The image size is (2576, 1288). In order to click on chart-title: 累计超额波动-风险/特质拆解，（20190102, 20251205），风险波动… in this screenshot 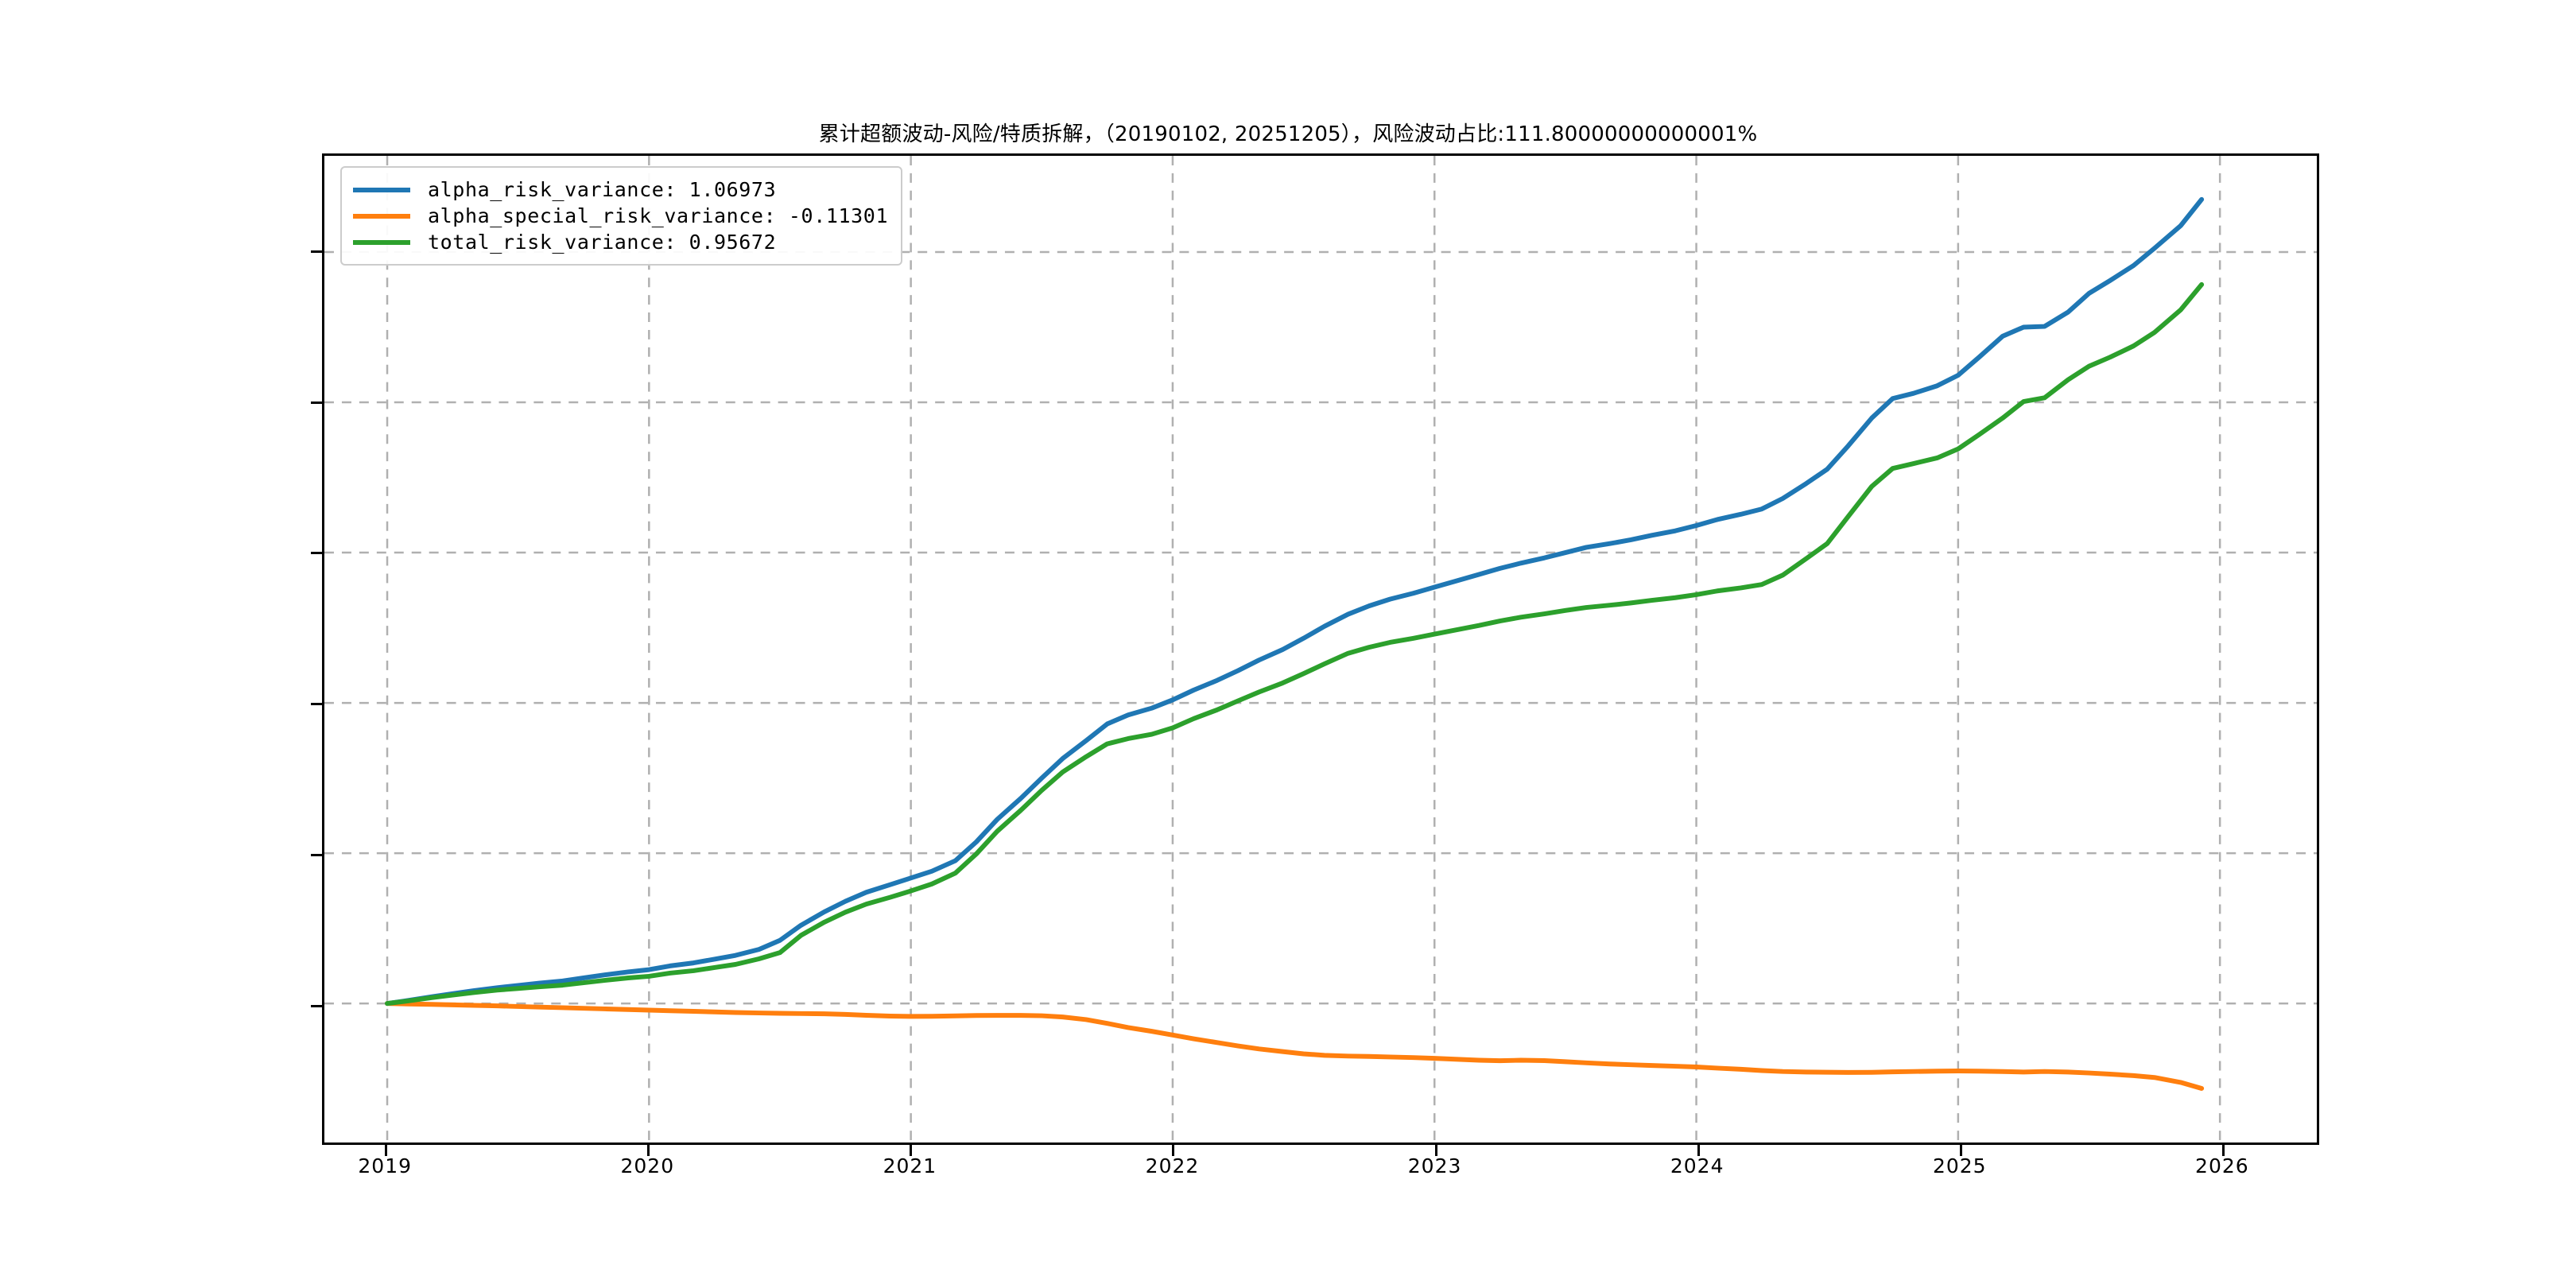, I will do `click(1288, 134)`.